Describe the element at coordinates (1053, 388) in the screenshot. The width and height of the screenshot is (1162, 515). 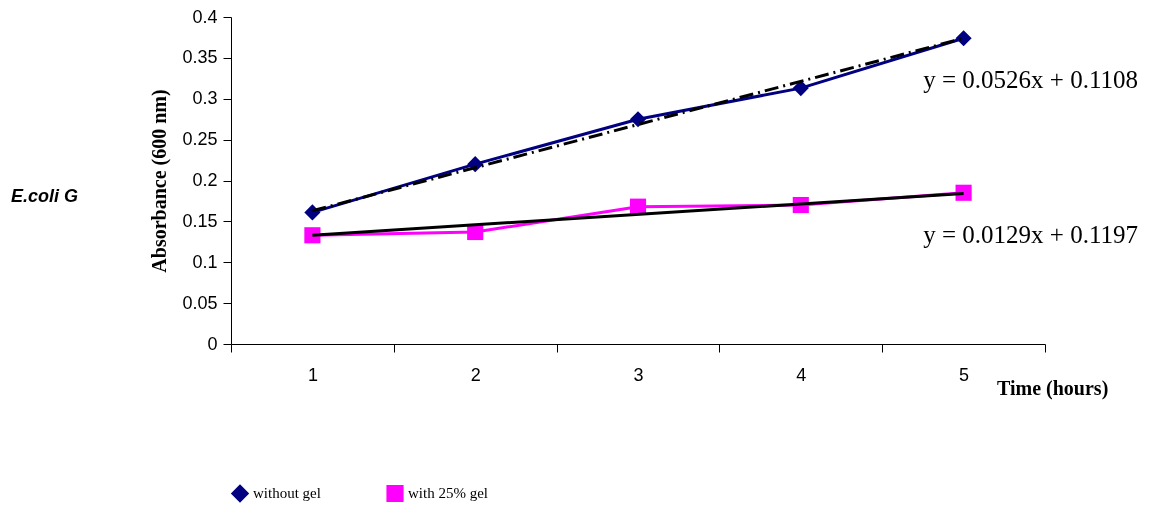
I see `x-axis-title: Time (hours)` at that location.